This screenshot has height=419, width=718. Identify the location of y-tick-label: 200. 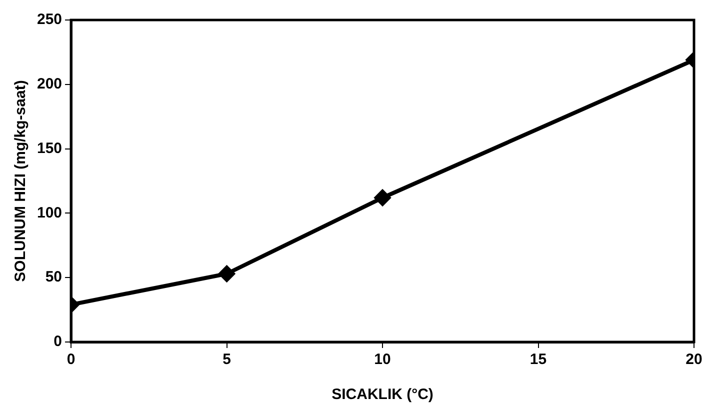
(49, 84).